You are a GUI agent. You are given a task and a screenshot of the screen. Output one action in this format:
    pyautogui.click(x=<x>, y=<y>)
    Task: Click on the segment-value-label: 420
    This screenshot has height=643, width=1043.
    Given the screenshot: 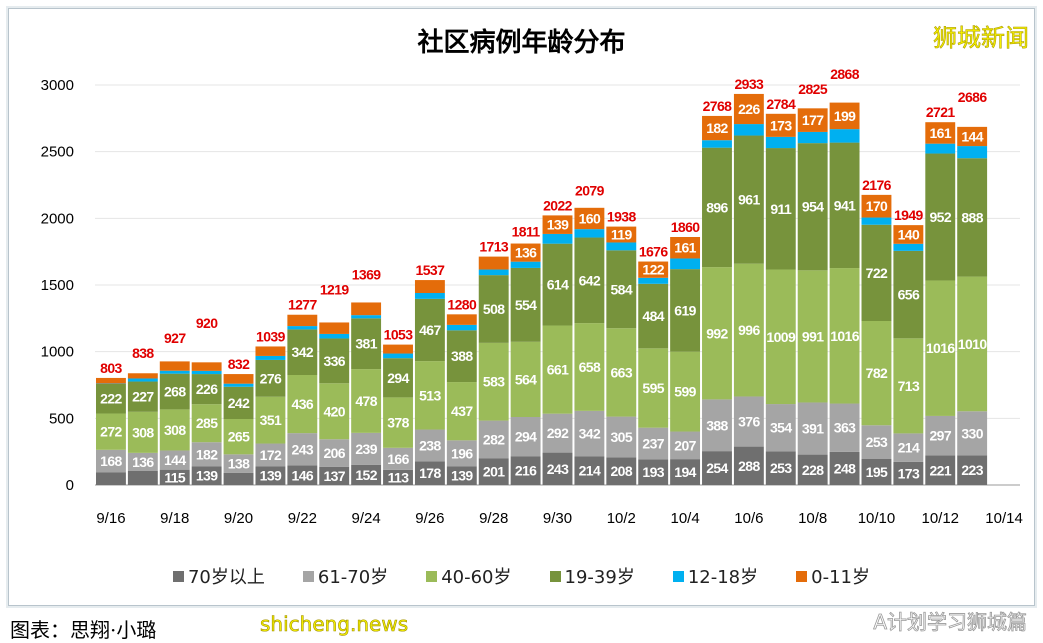 What is the action you would take?
    pyautogui.click(x=334, y=411)
    